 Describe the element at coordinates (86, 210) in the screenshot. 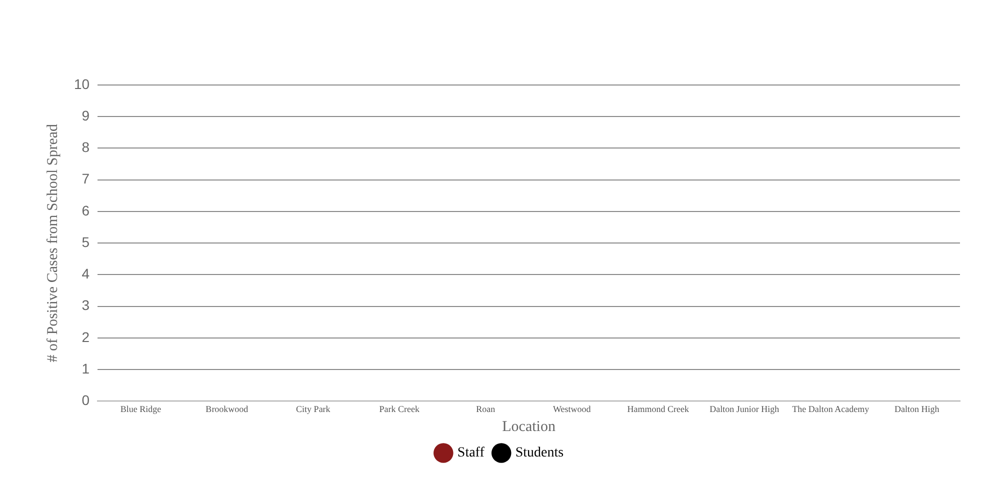

I see `y-tick-label: 6` at that location.